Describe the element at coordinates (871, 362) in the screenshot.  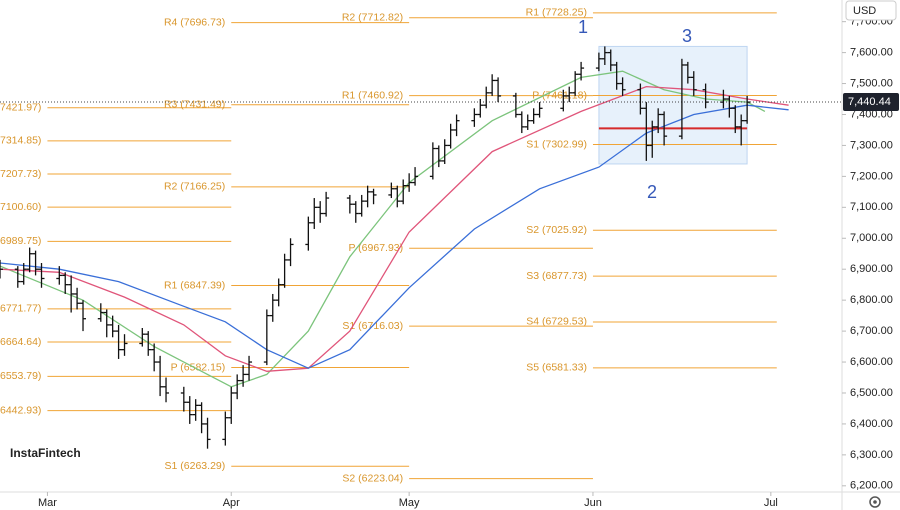
I see `y-tick-label: 6,600.00` at that location.